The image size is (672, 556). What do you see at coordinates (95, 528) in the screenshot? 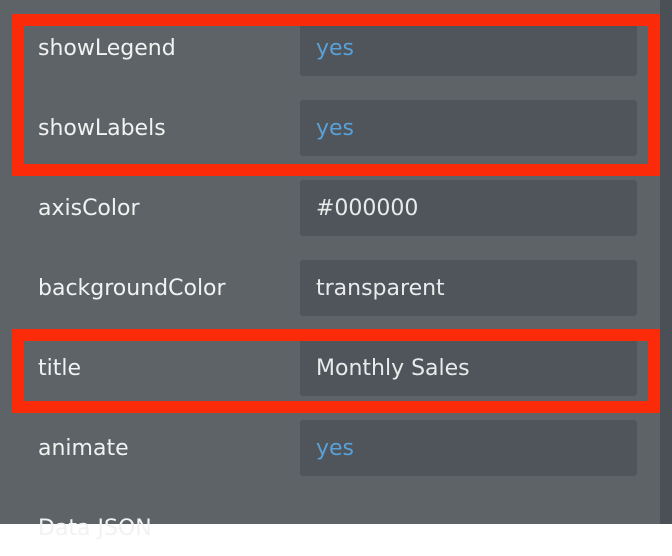
I see `field-label-datajson: Data JSON` at bounding box center [95, 528].